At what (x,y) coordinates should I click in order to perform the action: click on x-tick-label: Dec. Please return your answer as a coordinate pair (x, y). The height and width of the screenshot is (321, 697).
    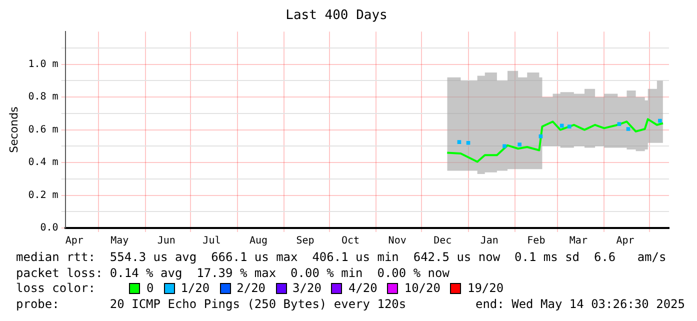
    Looking at the image, I should click on (443, 241).